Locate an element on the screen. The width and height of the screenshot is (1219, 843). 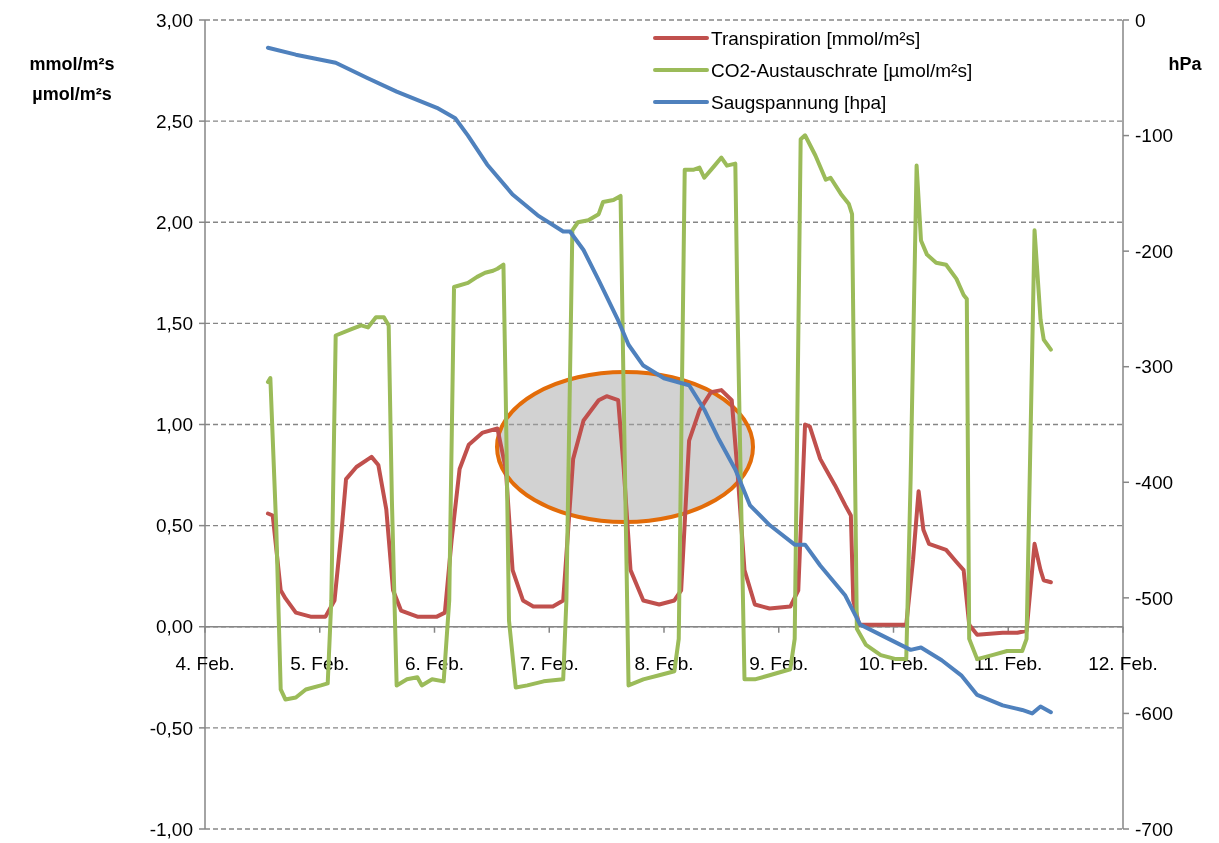
x-tick-label: 4. Feb. is located at coordinates (205, 663).